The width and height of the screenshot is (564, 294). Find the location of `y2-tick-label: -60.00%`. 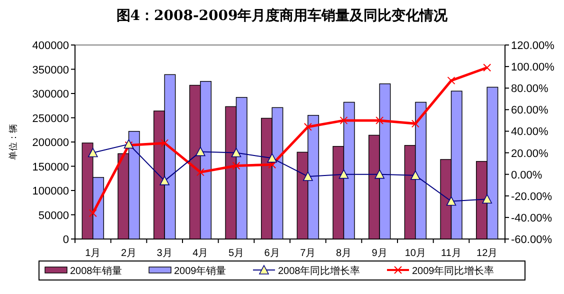

y2-tick-label: -60.00% is located at coordinates (531, 240).